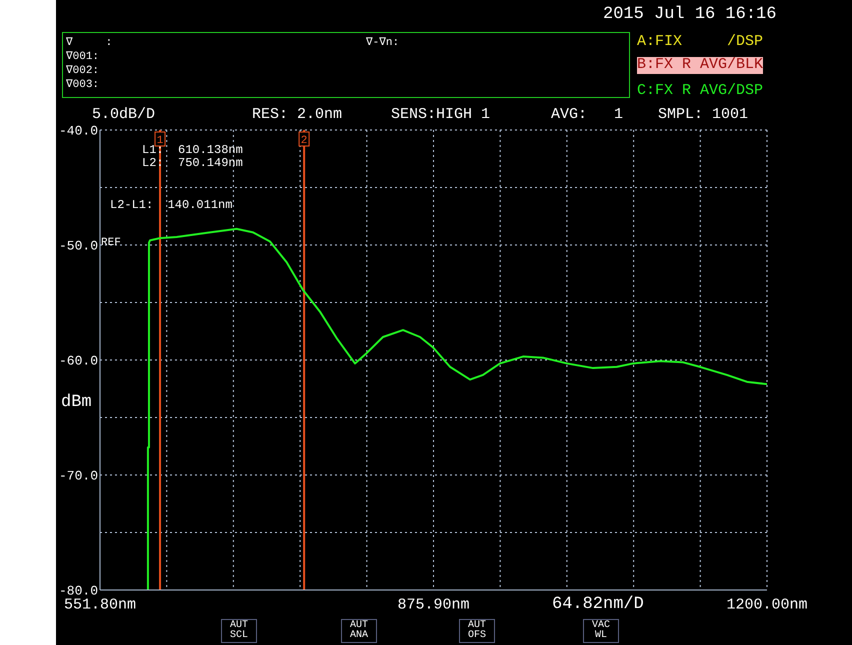 The image size is (852, 645). What do you see at coordinates (767, 605) in the screenshot?
I see `x-tick-label: 1200.00nm` at bounding box center [767, 605].